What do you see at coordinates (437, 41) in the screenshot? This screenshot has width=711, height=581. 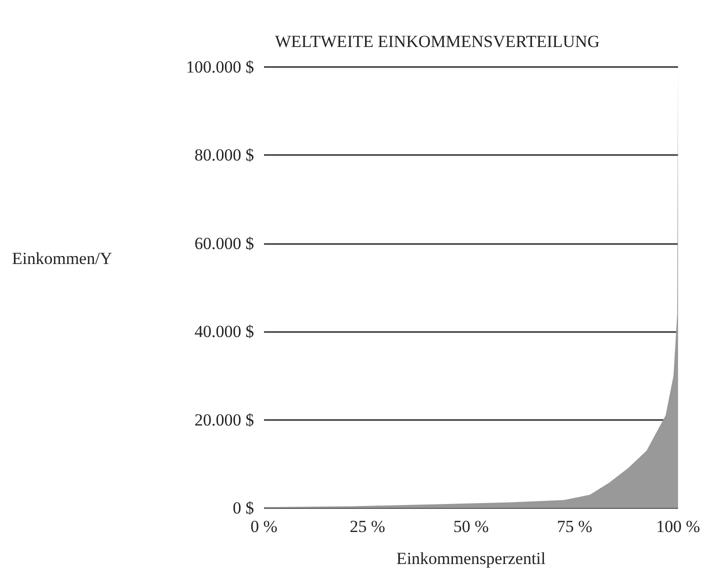 I see `chart-title: WELTWEITE EINKOMMENSVERTEILUNG` at bounding box center [437, 41].